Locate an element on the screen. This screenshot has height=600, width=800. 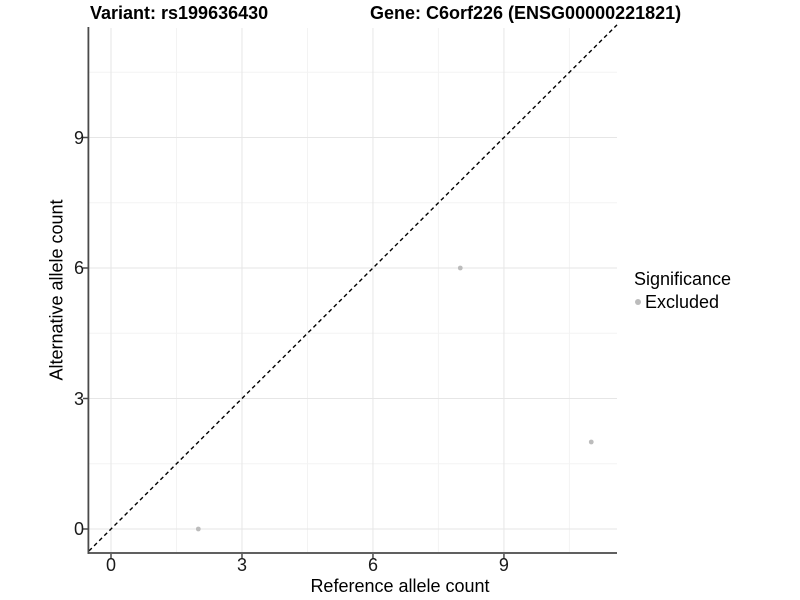
y-tick-label: 9 is located at coordinates (78, 137).